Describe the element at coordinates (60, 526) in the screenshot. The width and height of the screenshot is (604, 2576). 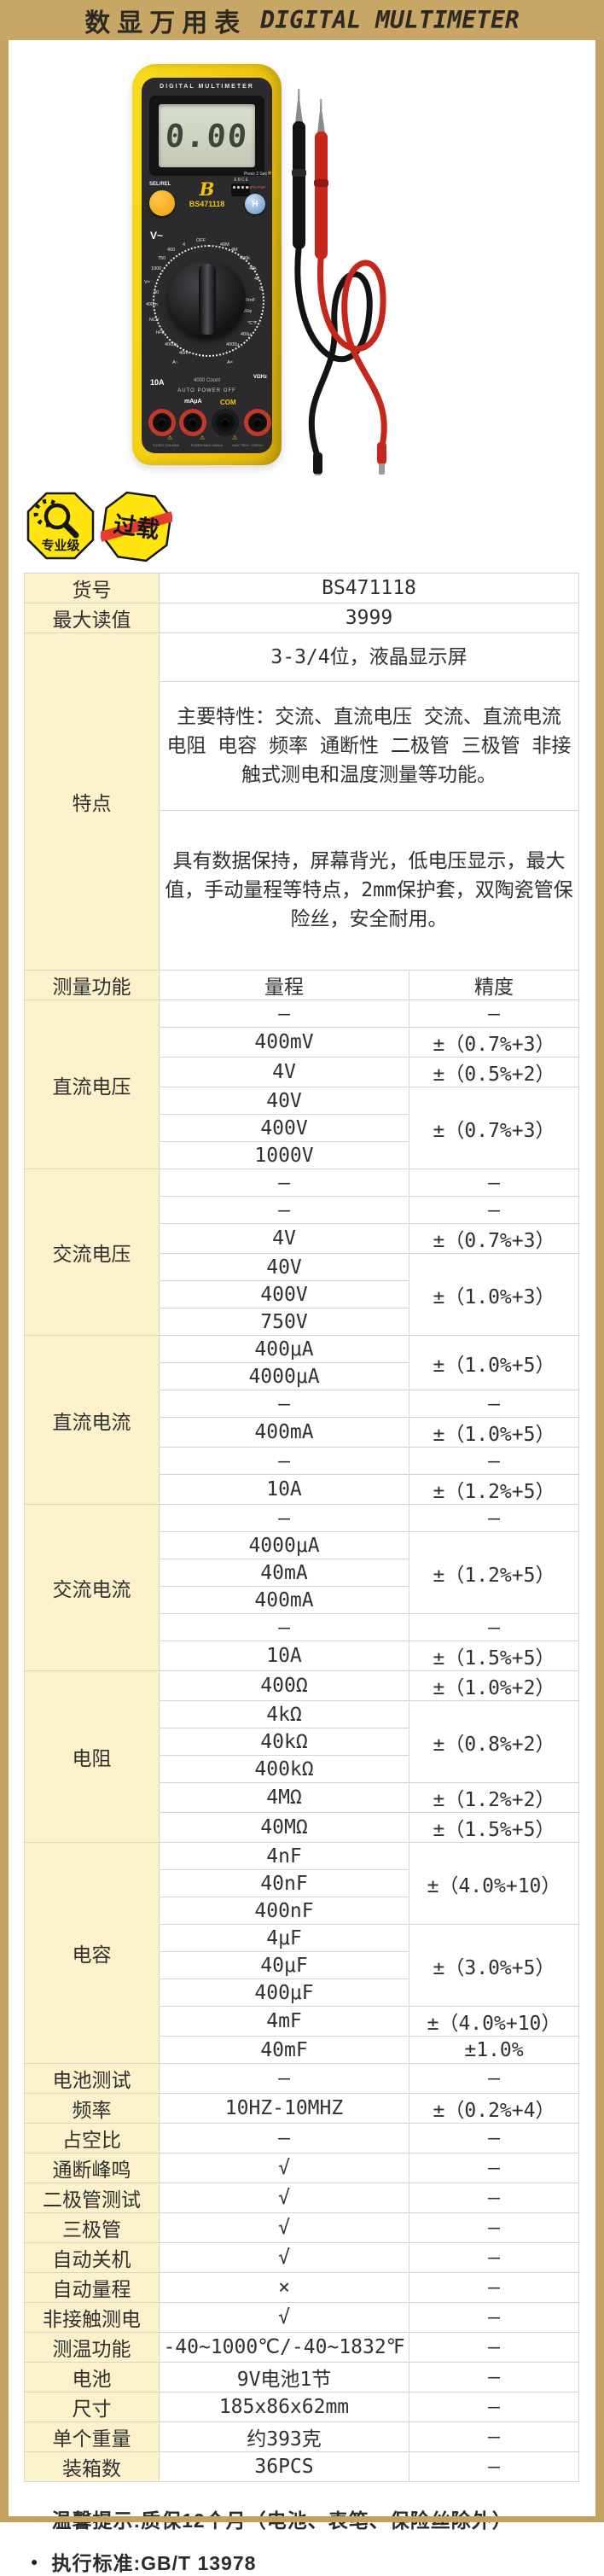
I see `badge-professional: 专业级` at that location.